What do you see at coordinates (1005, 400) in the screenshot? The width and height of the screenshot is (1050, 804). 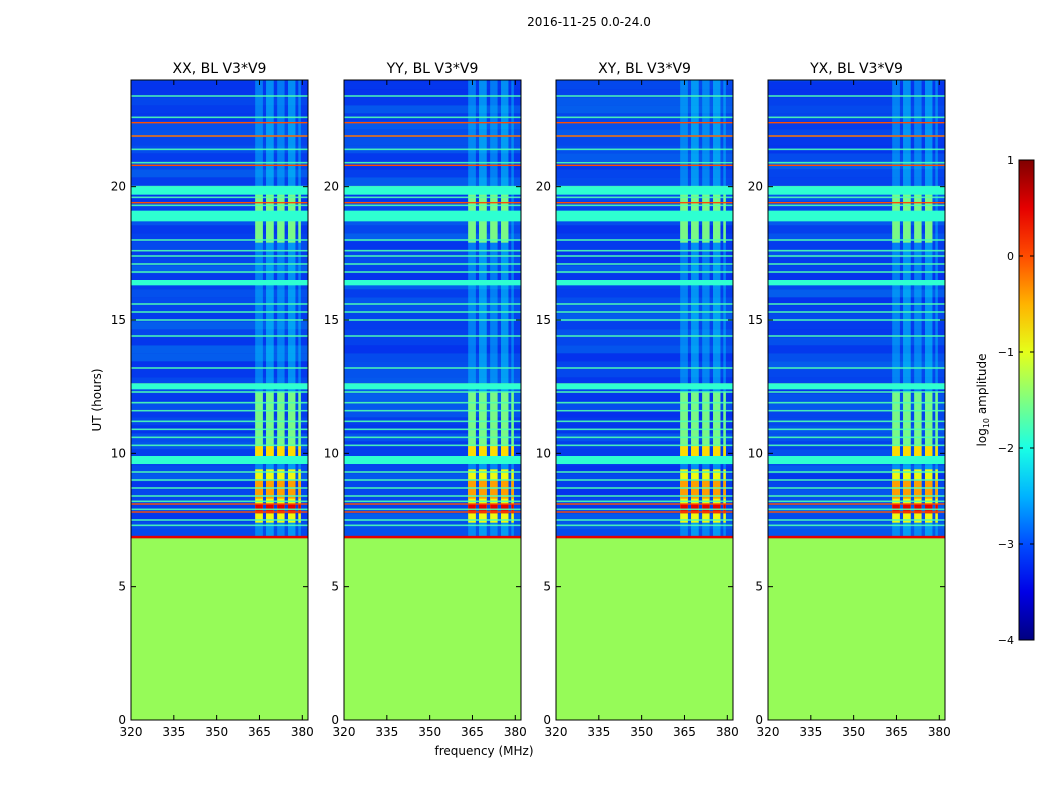 I see `colorbar: 1 0 −1 −2 −3 −4 log10 amplitude` at bounding box center [1005, 400].